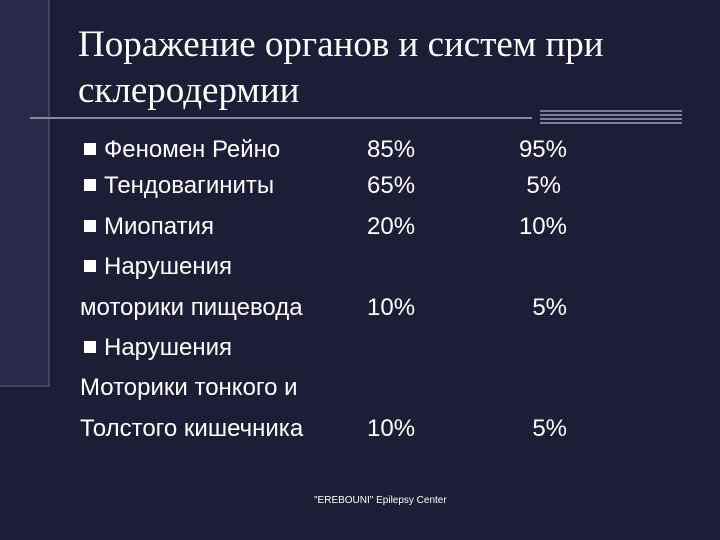 The height and width of the screenshot is (540, 720). I want to click on item-value-1: 20%, so click(391, 226).